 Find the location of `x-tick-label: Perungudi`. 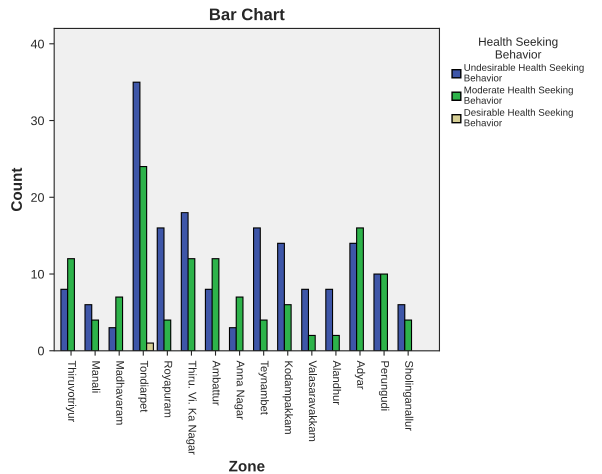

x-tick-label: Perungudi is located at coordinates (384, 385).